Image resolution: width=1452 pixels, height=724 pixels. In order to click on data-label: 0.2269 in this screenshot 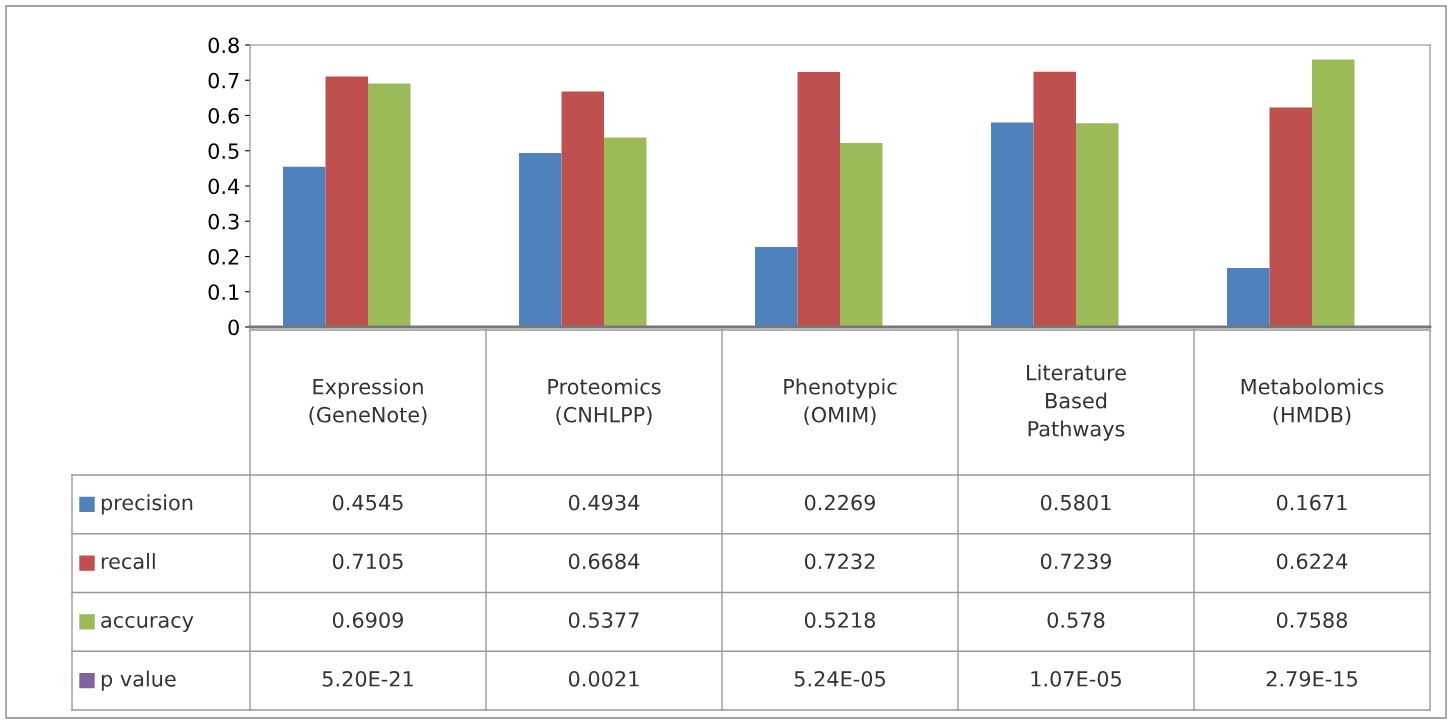, I will do `click(839, 502)`.